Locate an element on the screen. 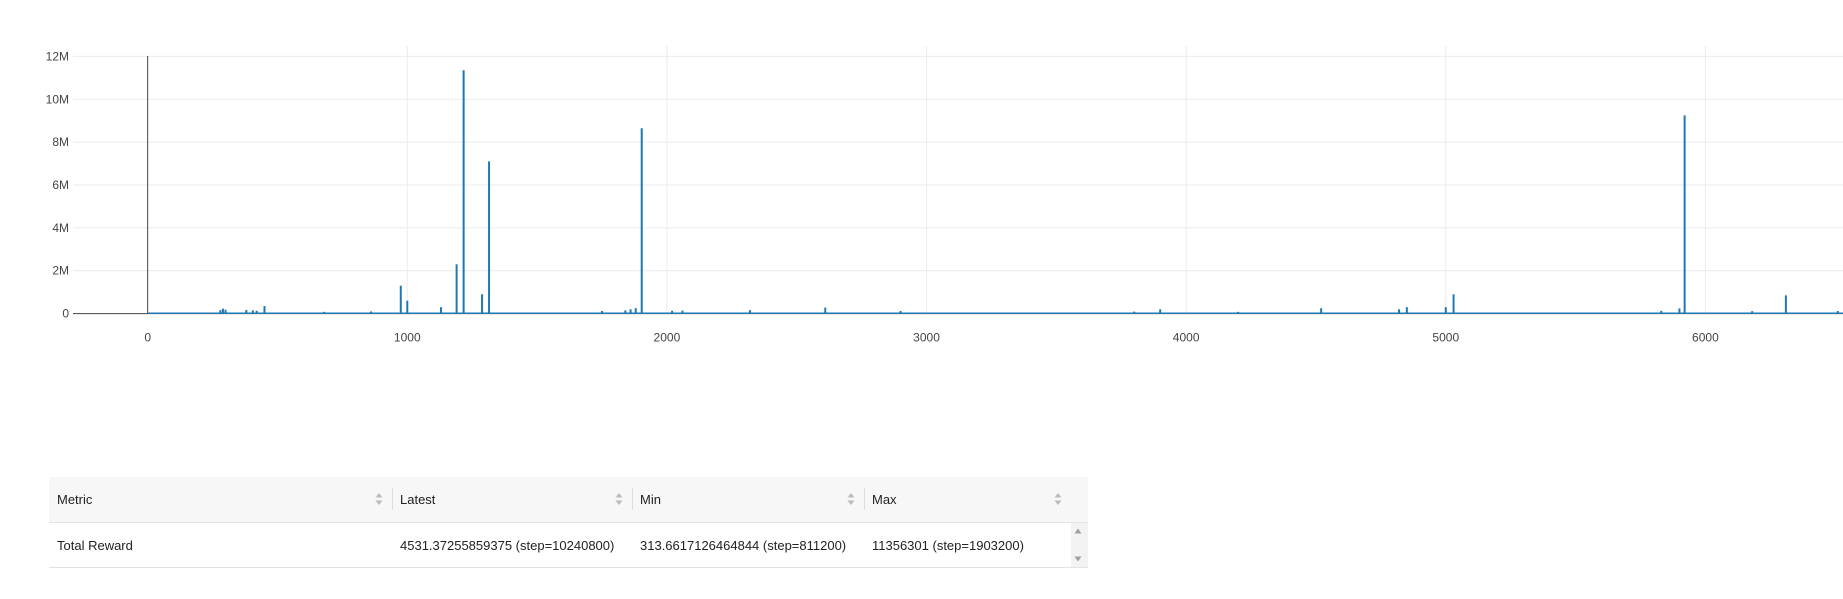 This screenshot has width=1843, height=599. cell-min: 313.6617126464844 (step=811200) is located at coordinates (748, 545).